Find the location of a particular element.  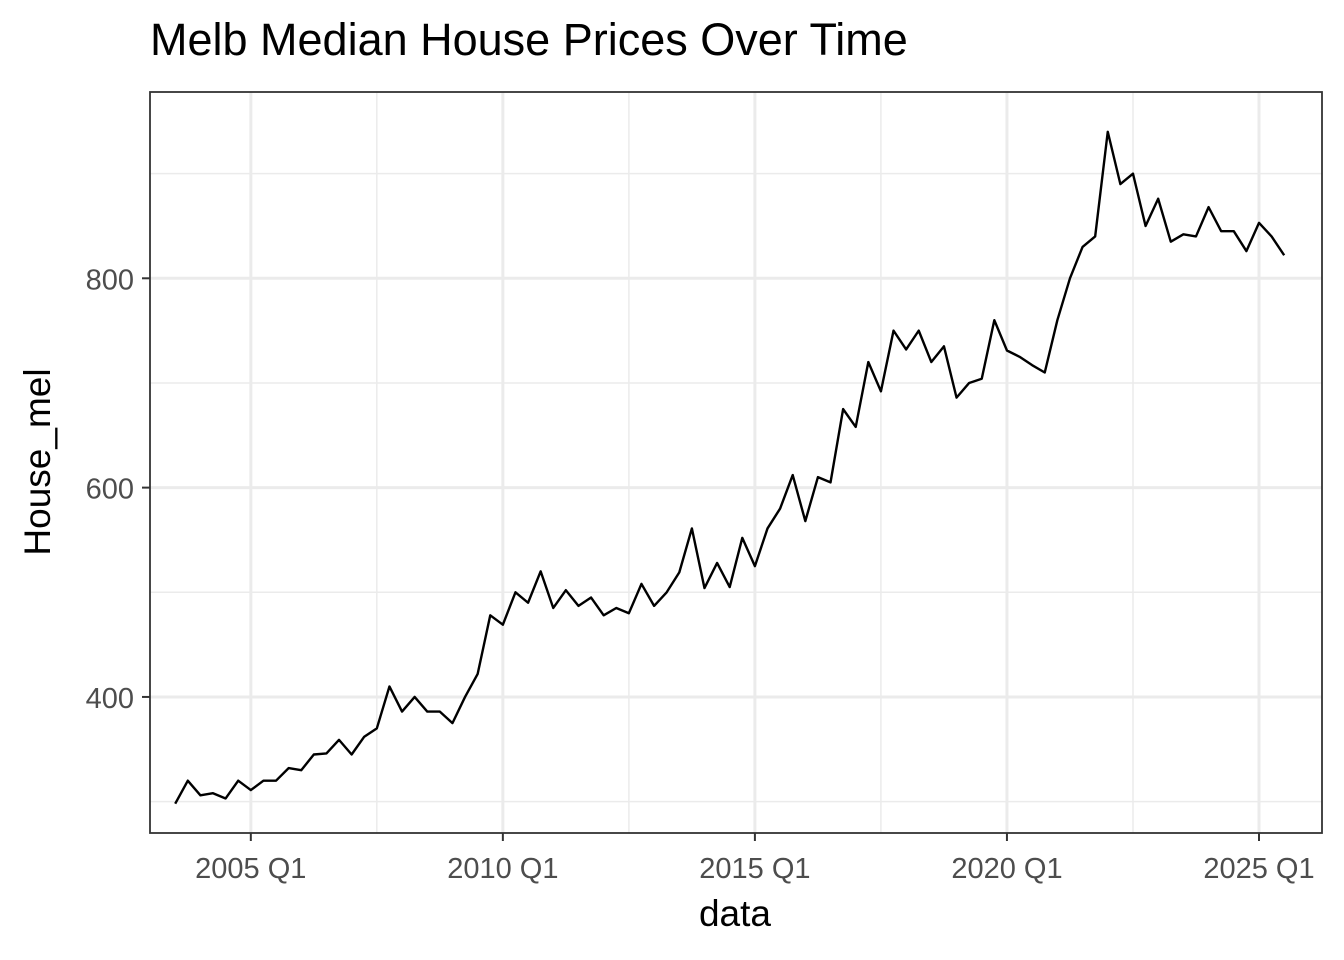

y-axis-label: House_mel is located at coordinates (37, 462).